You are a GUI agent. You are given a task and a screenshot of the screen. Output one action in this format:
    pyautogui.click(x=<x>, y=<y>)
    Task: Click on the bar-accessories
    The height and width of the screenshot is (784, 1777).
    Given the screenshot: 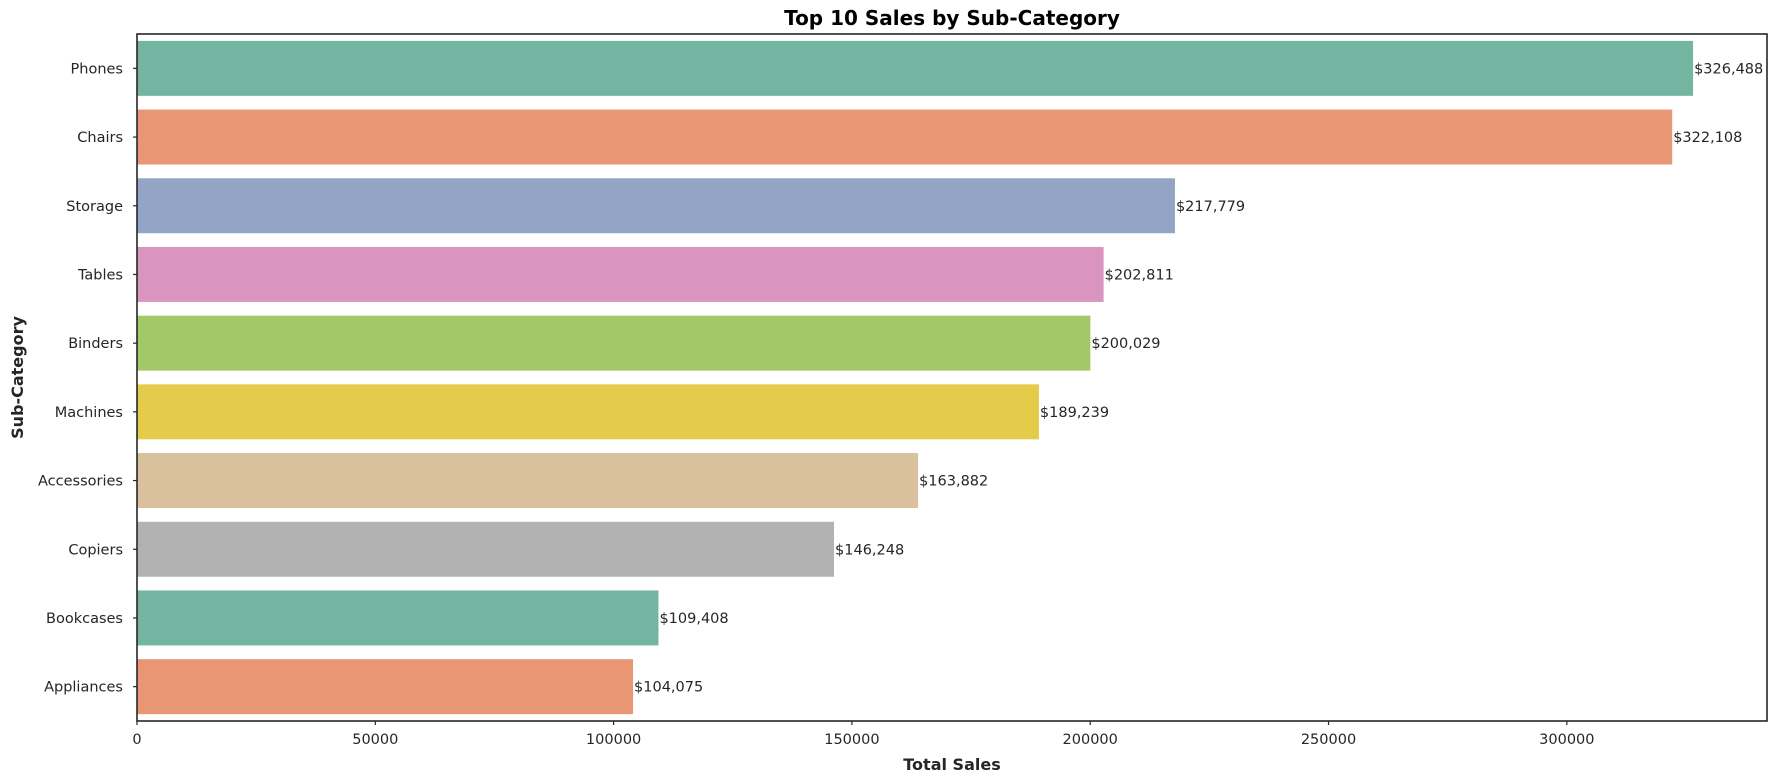 What is the action you would take?
    pyautogui.click(x=528, y=481)
    